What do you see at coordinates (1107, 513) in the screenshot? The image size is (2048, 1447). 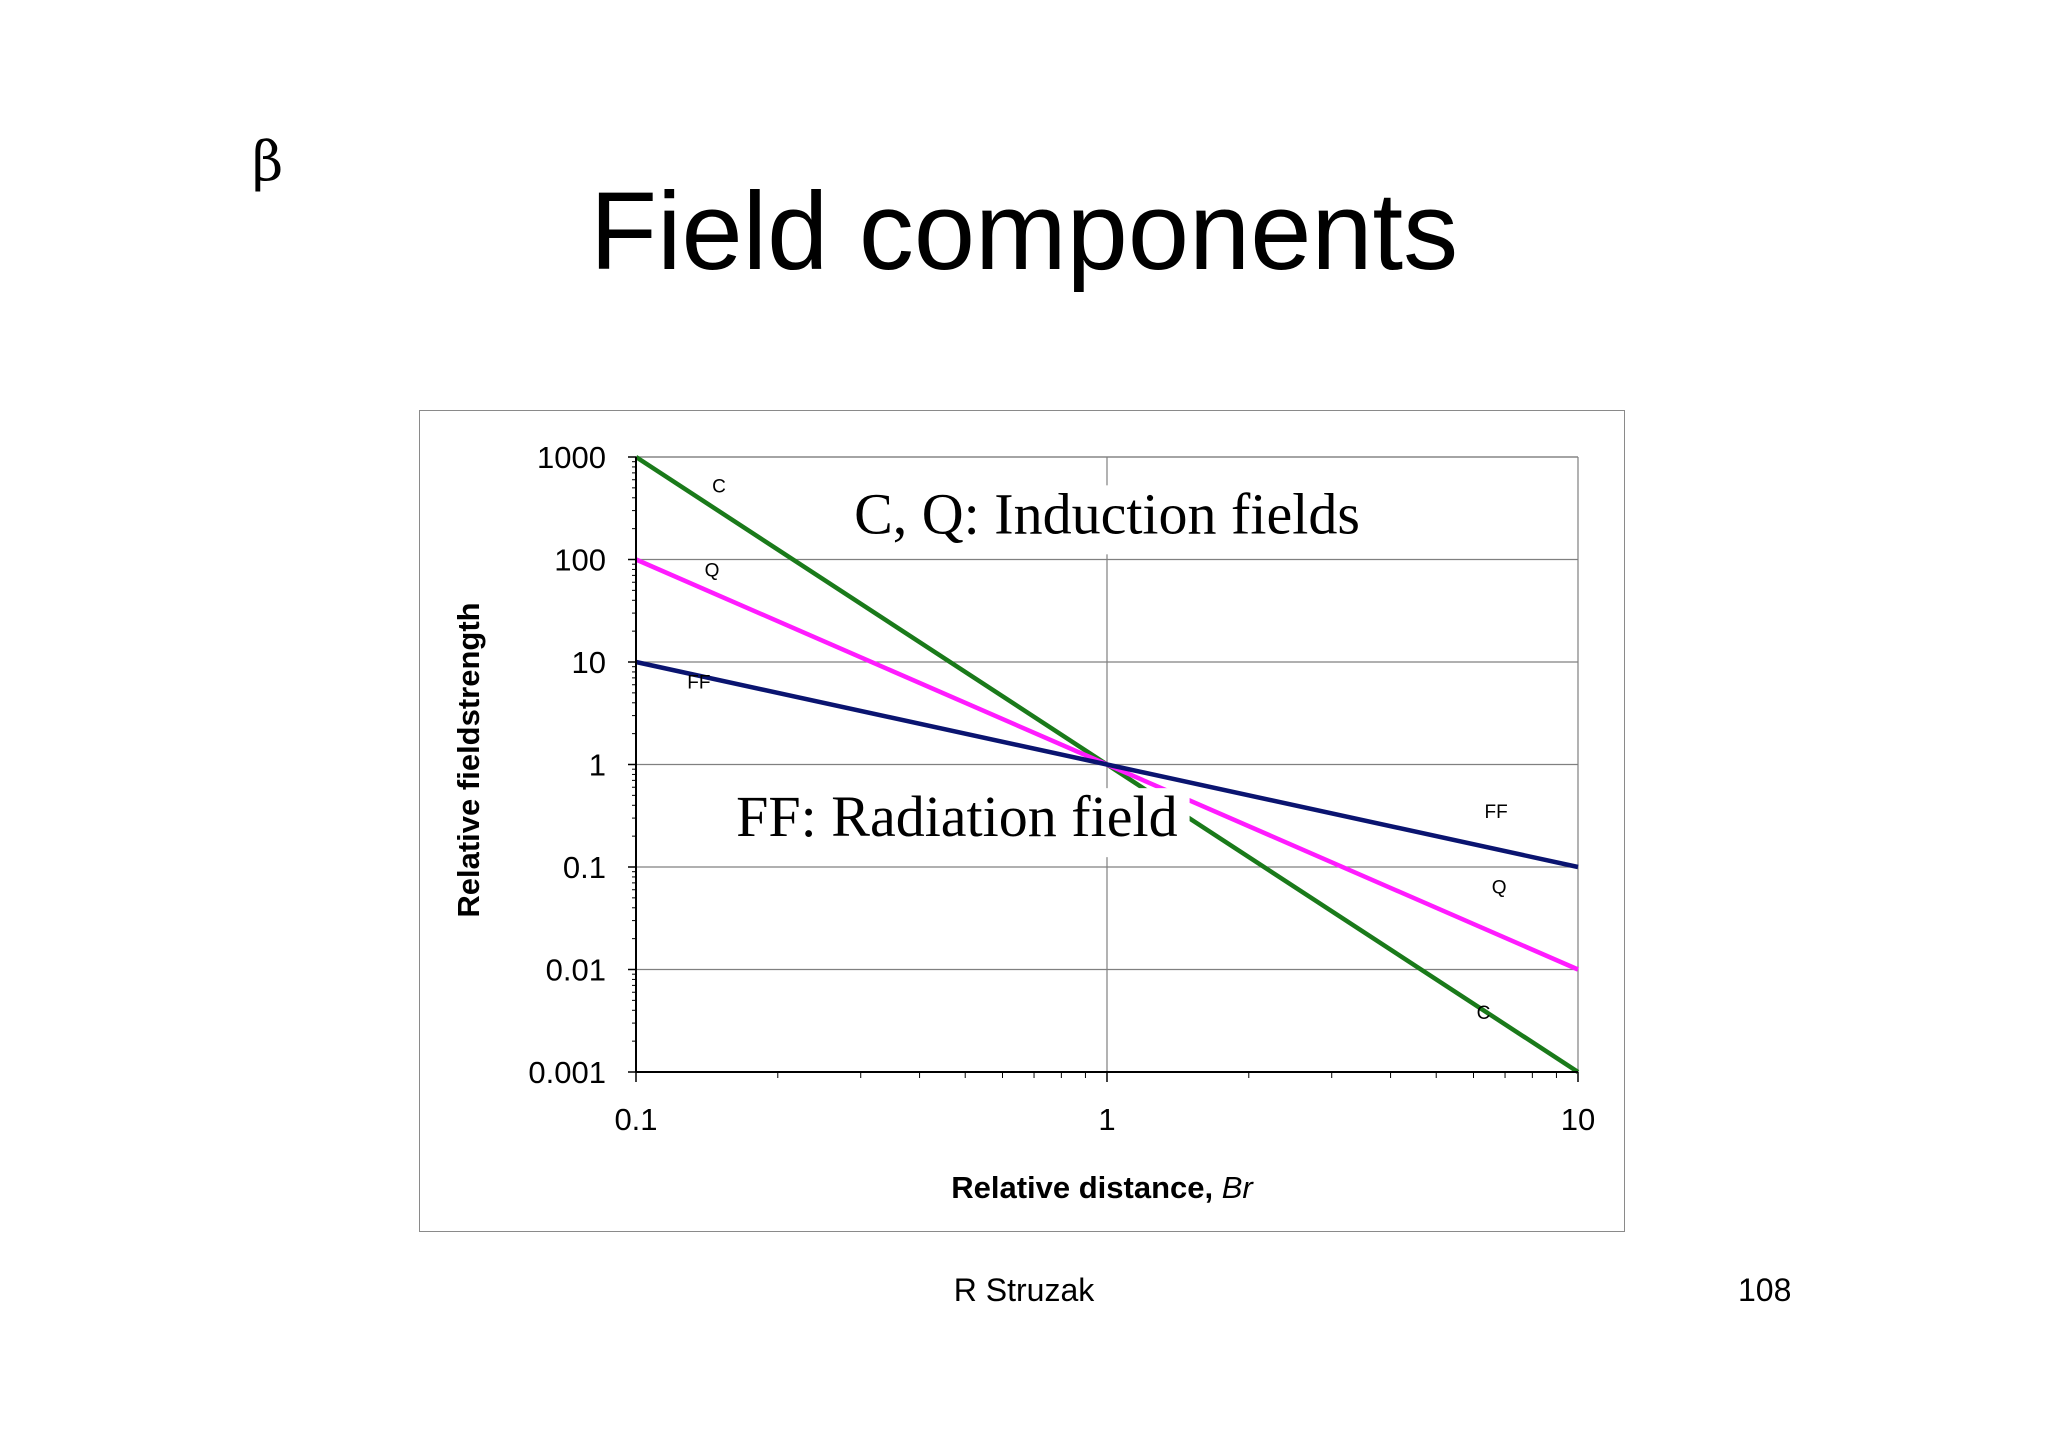 I see `annotation-text: C, Q: Induction fields` at bounding box center [1107, 513].